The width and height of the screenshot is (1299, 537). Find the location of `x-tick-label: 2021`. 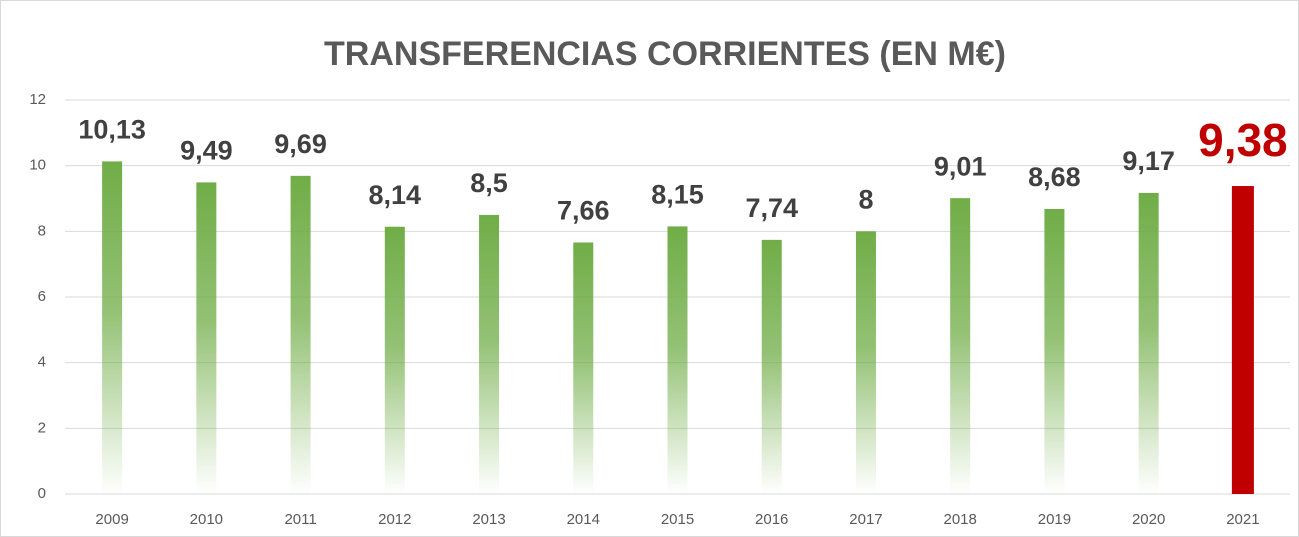

x-tick-label: 2021 is located at coordinates (1242, 519).